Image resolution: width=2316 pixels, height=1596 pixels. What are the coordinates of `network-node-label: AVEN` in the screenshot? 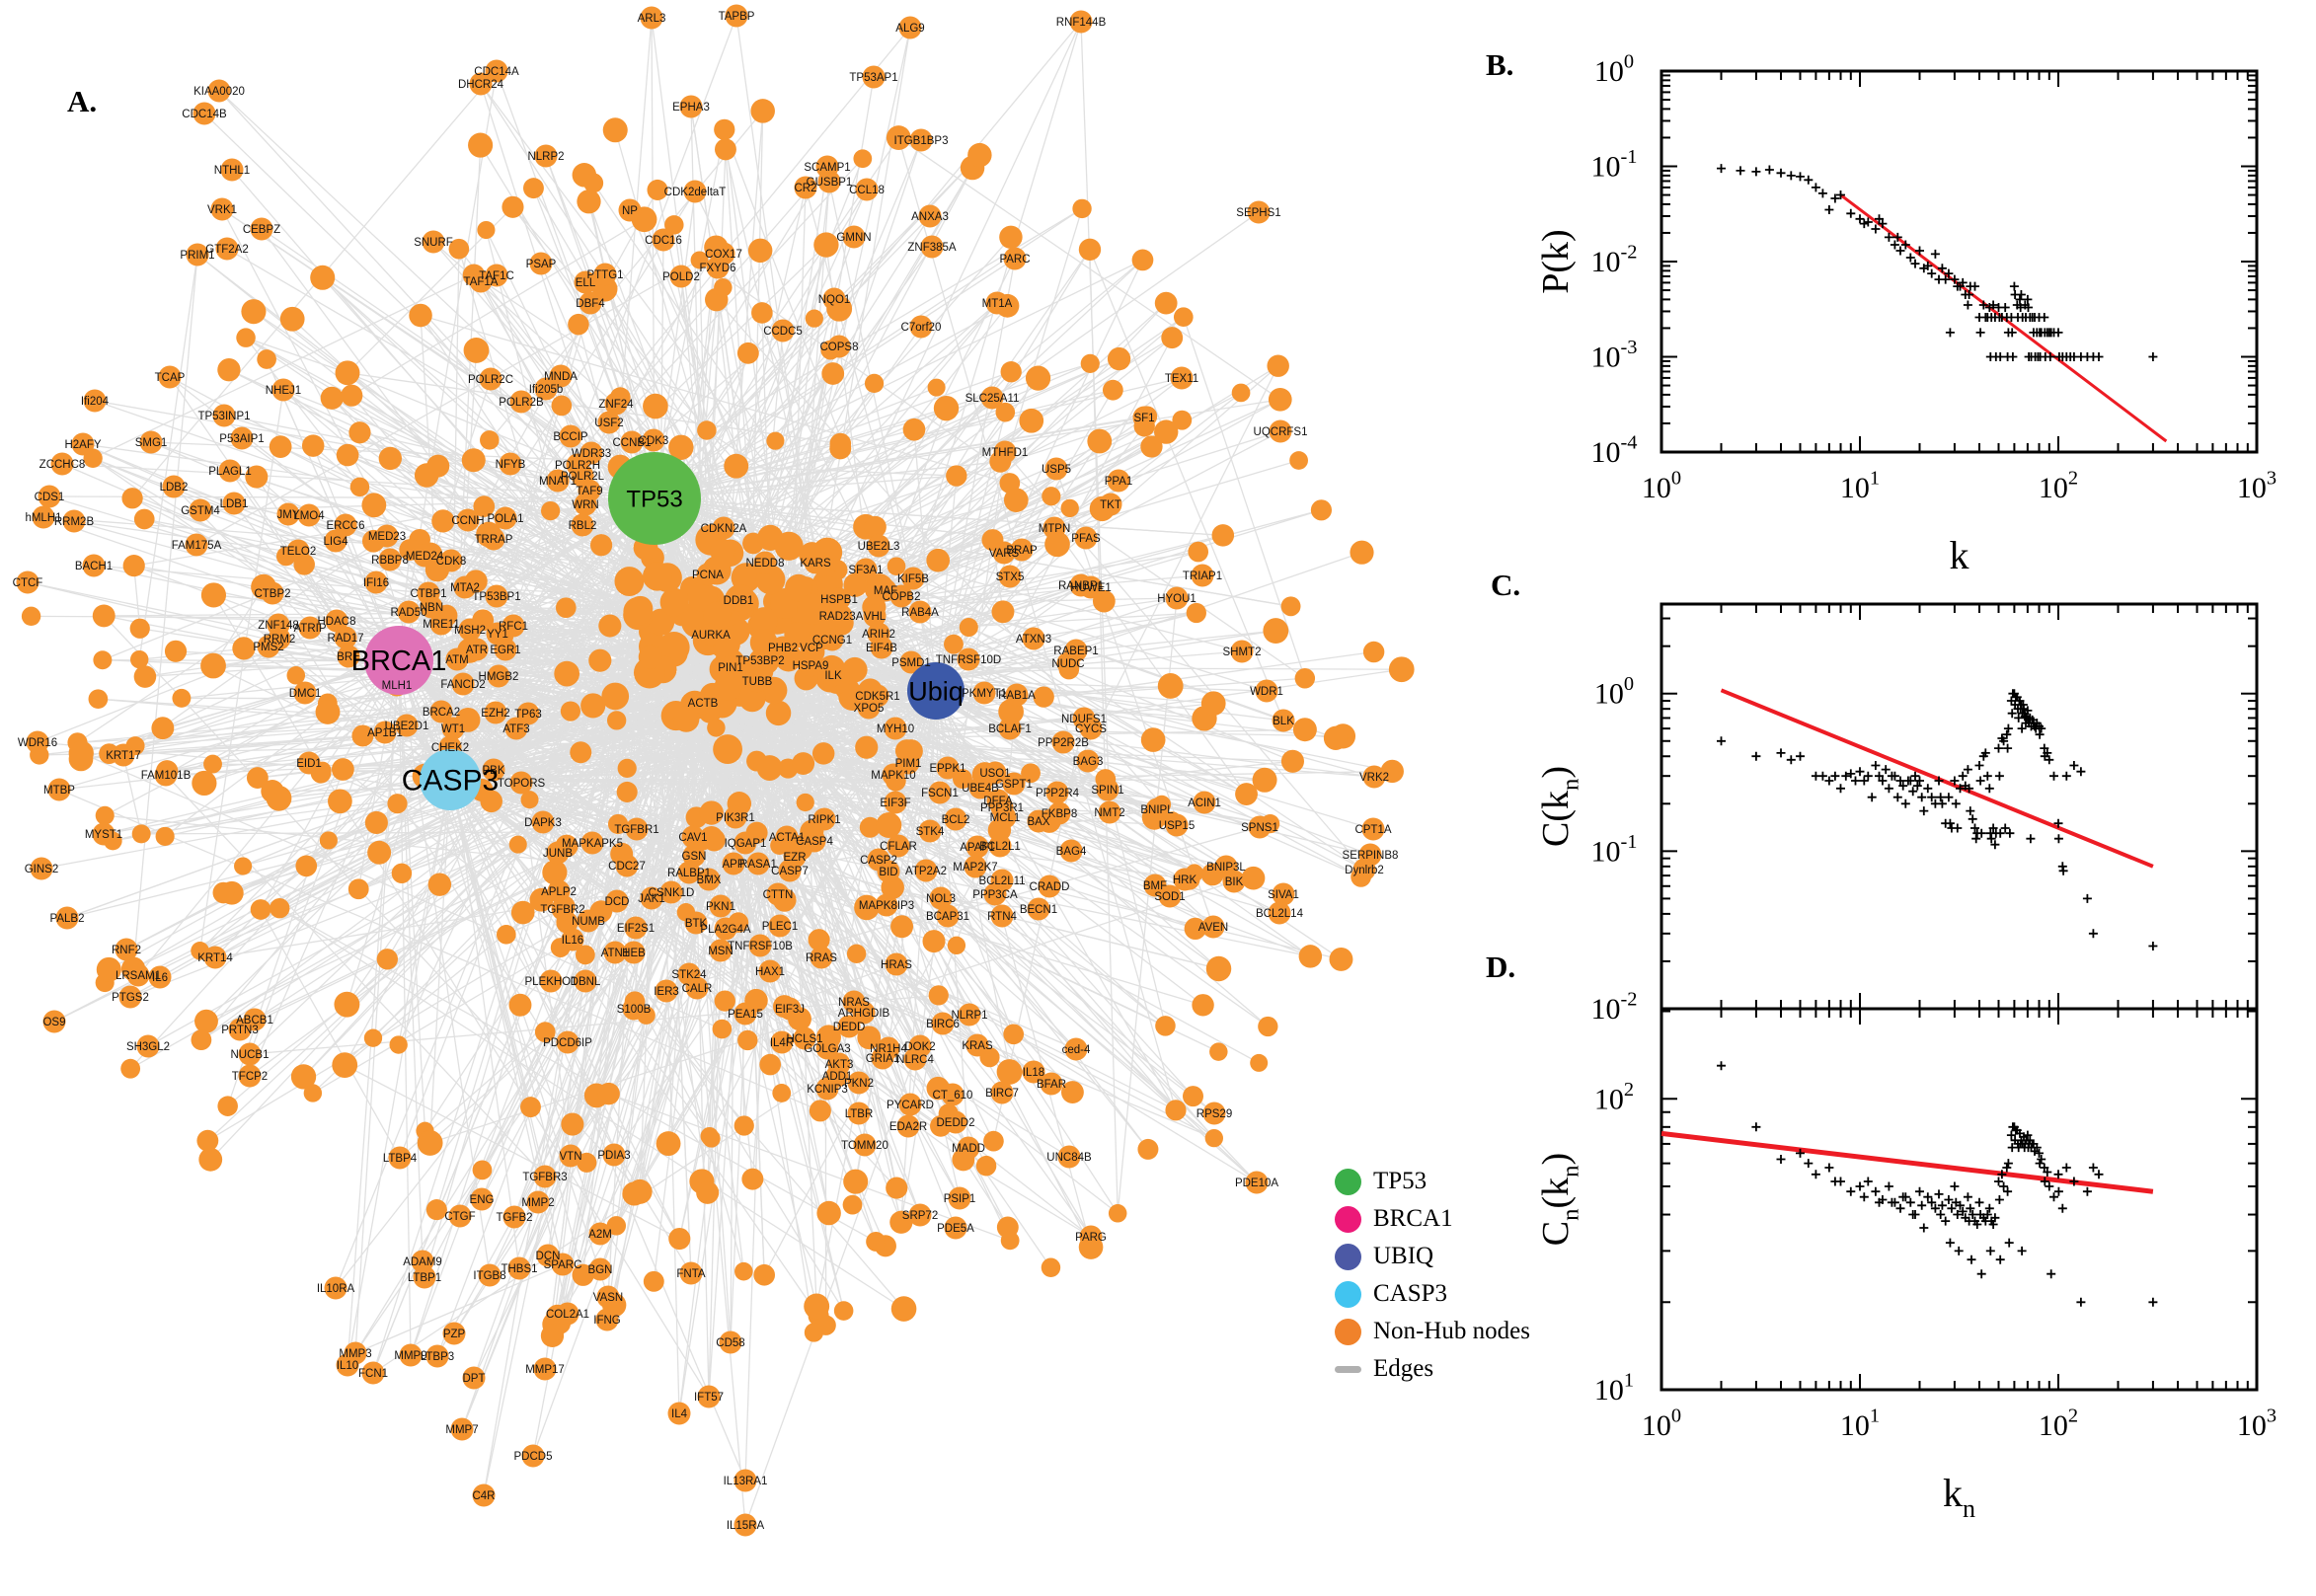 It's located at (1213, 928).